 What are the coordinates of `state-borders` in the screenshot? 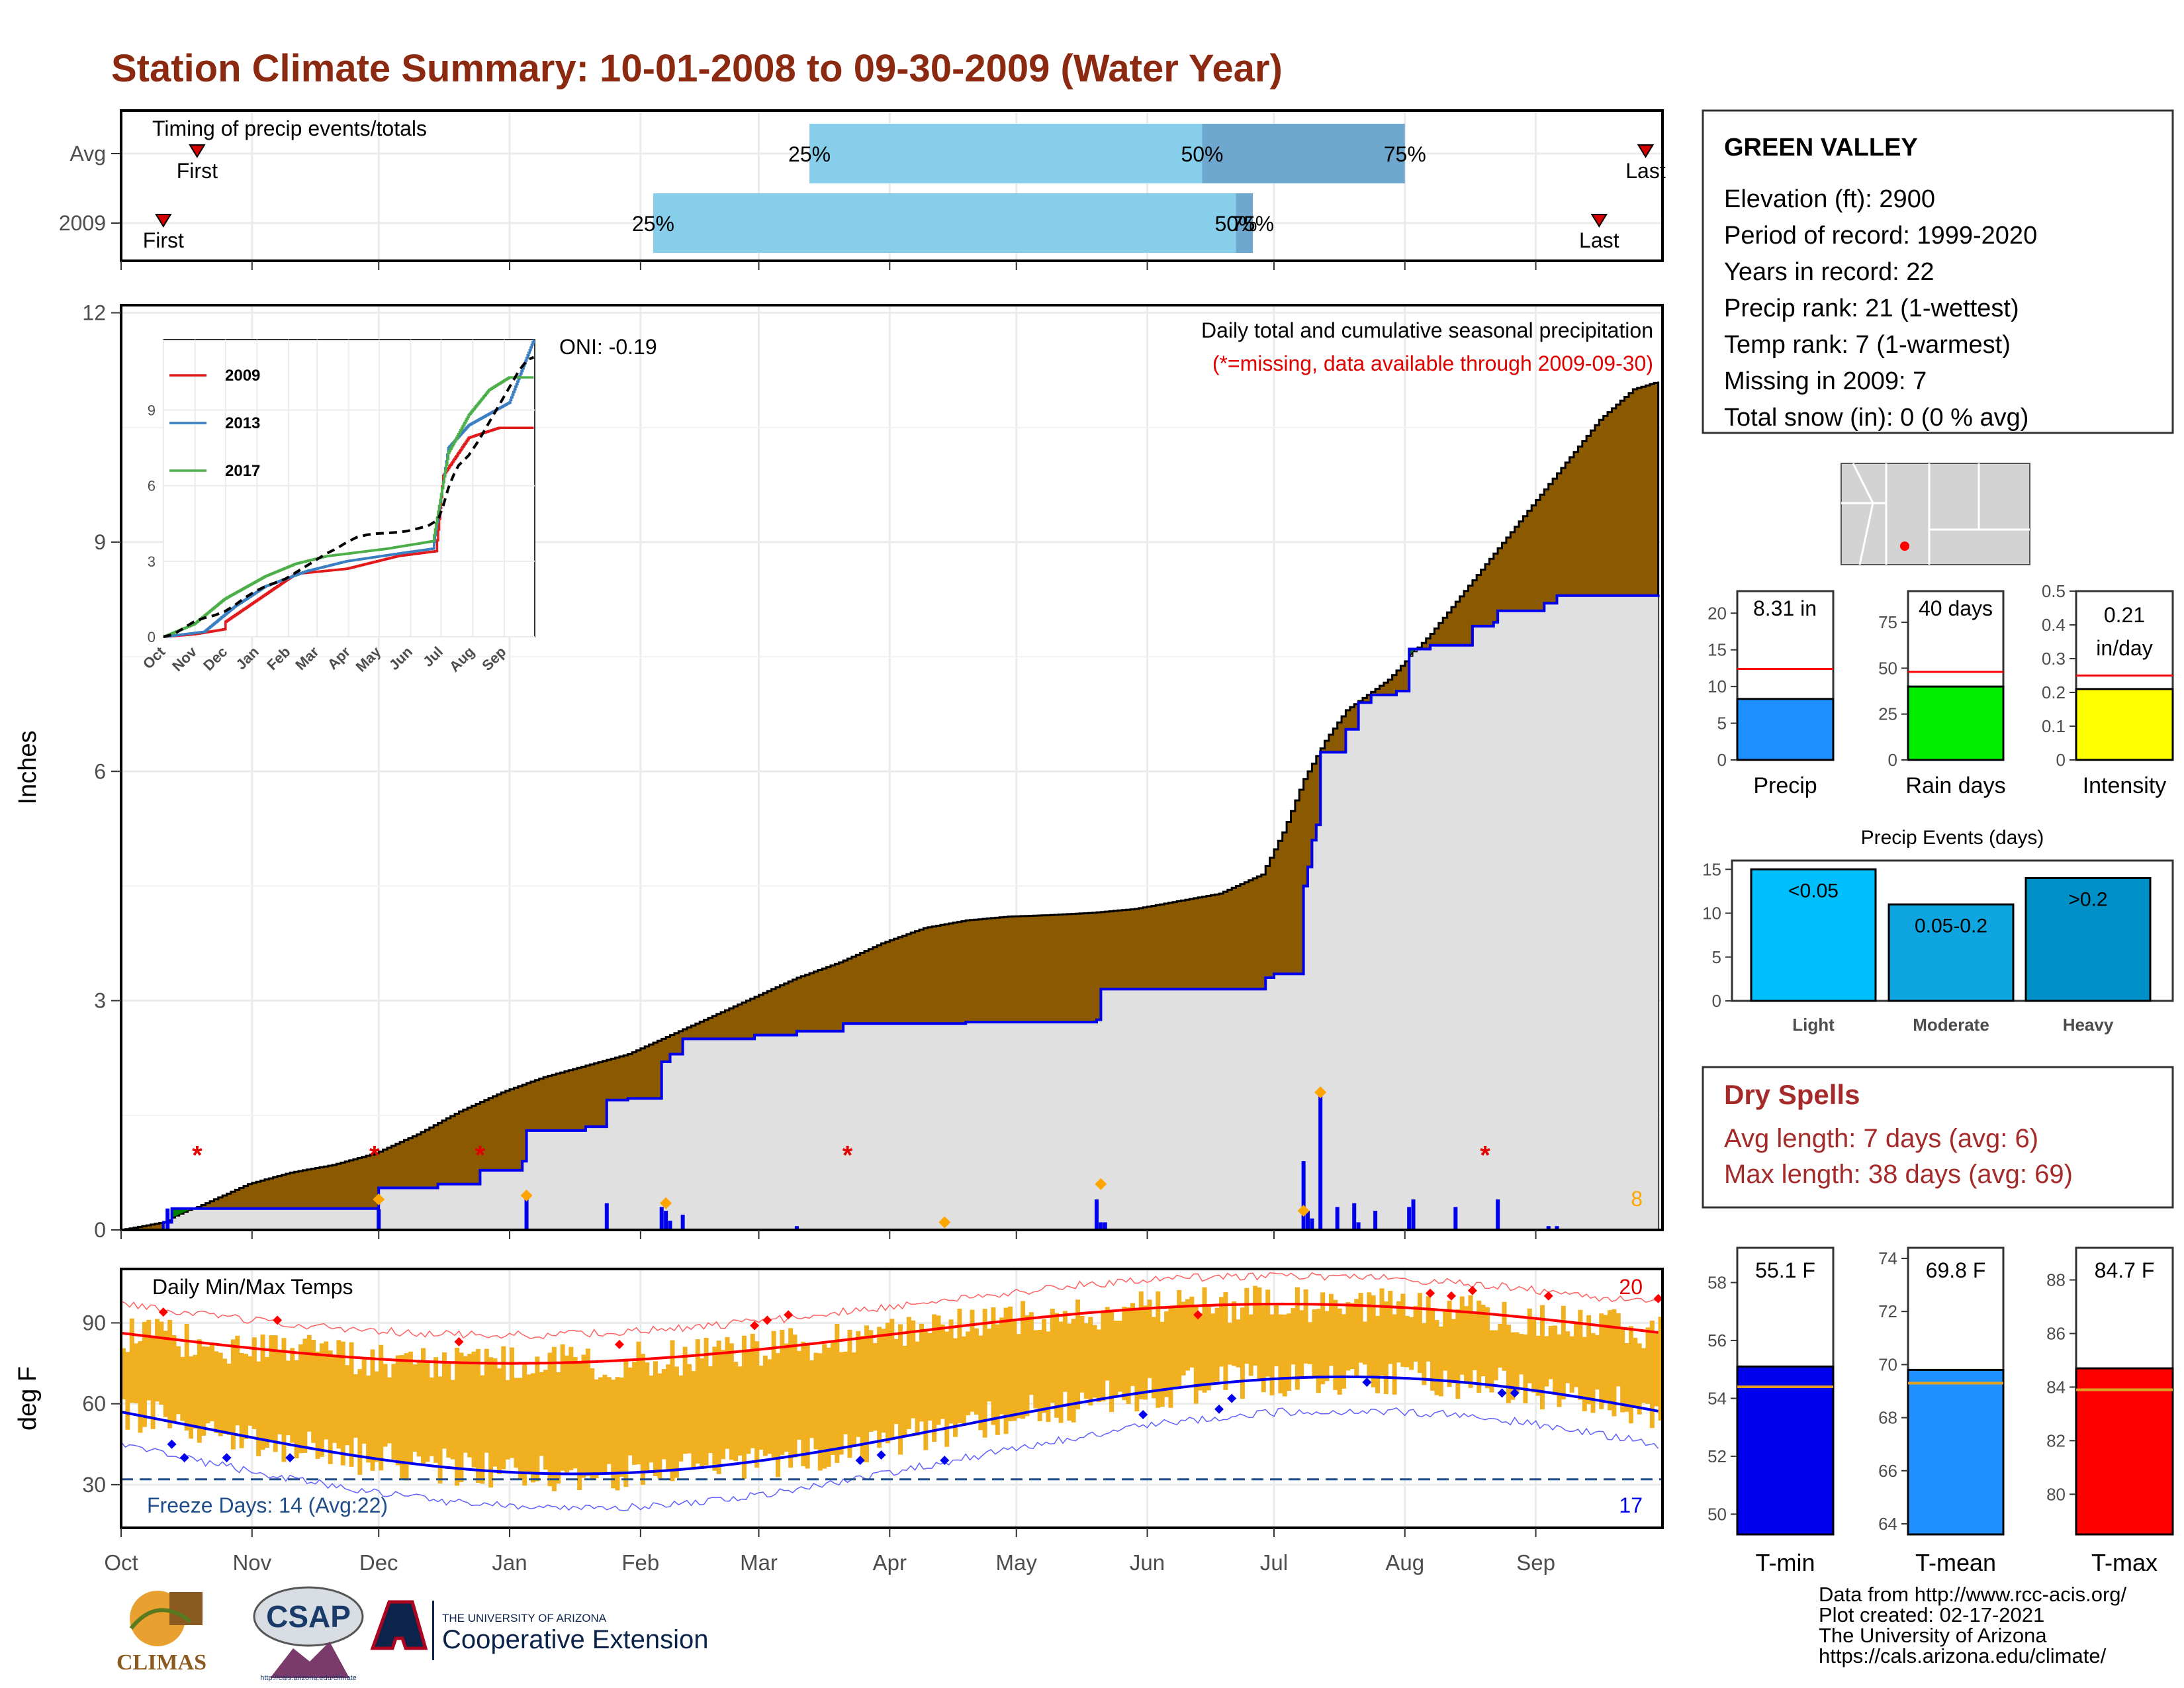 It's located at (1935, 514).